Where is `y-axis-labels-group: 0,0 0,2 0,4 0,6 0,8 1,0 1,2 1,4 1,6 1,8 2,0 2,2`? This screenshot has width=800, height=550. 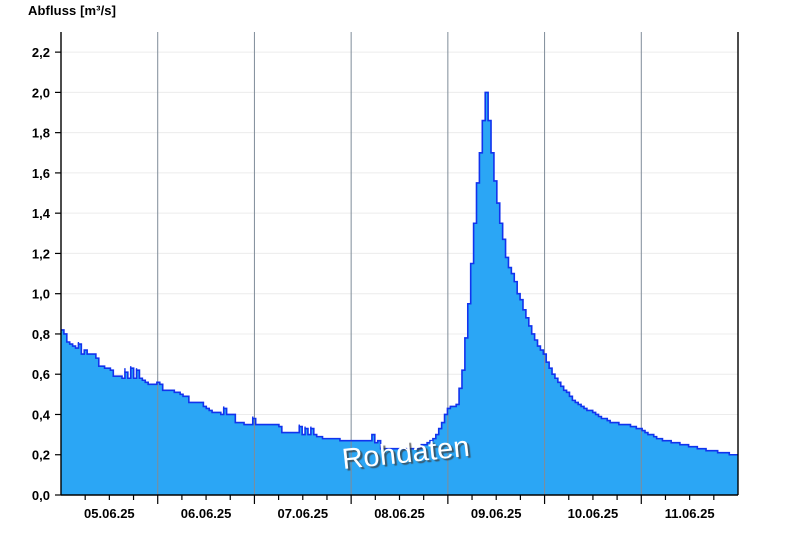 y-axis-labels-group: 0,0 0,2 0,4 0,6 0,8 1,0 1,2 1,4 1,6 1,8 2,0 2,2 is located at coordinates (41, 274).